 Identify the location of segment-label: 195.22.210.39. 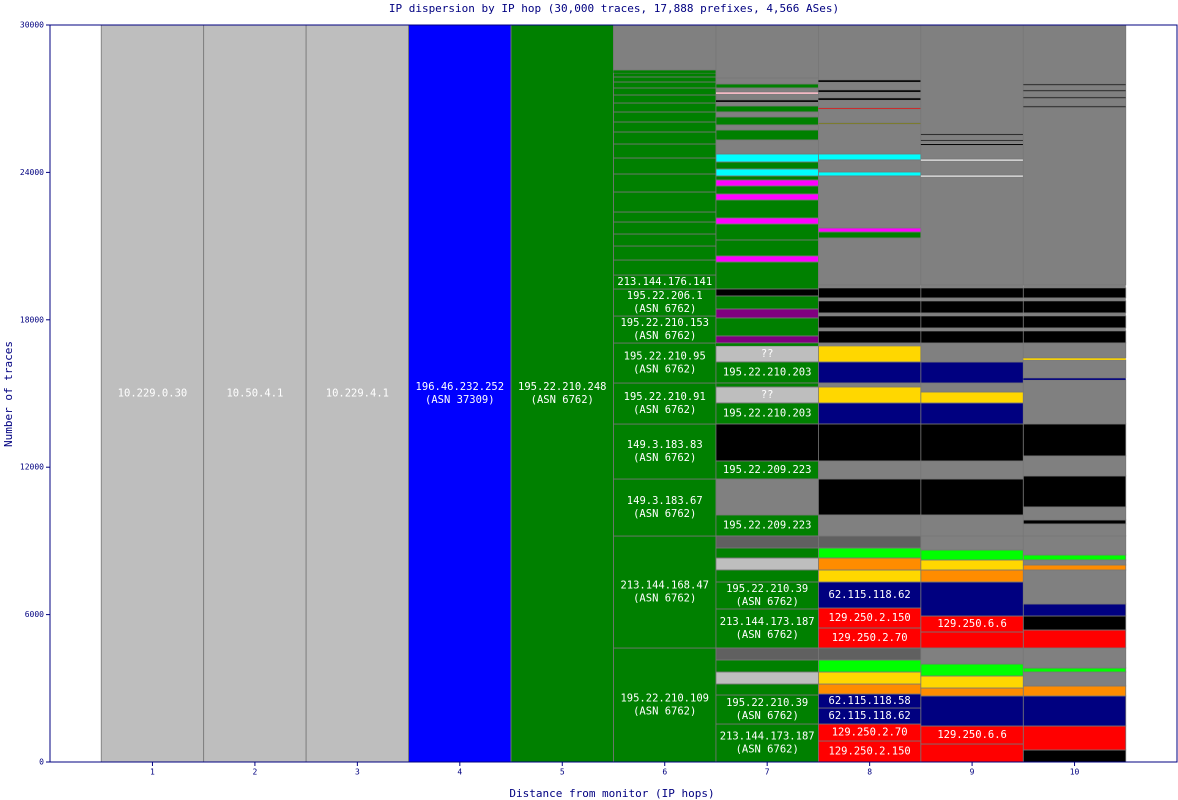
(767, 589).